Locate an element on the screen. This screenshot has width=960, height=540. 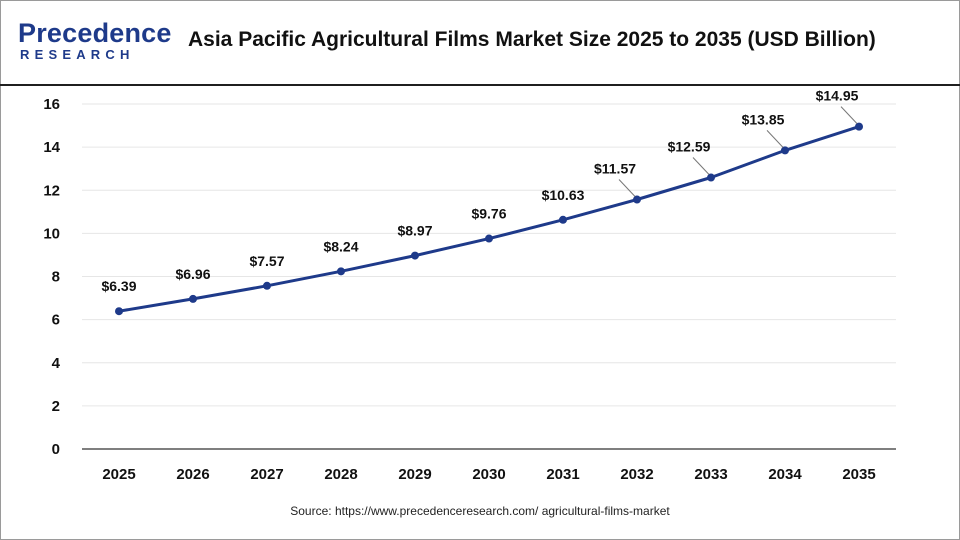
logo-subtitle: RESEARCH is located at coordinates (77, 54).